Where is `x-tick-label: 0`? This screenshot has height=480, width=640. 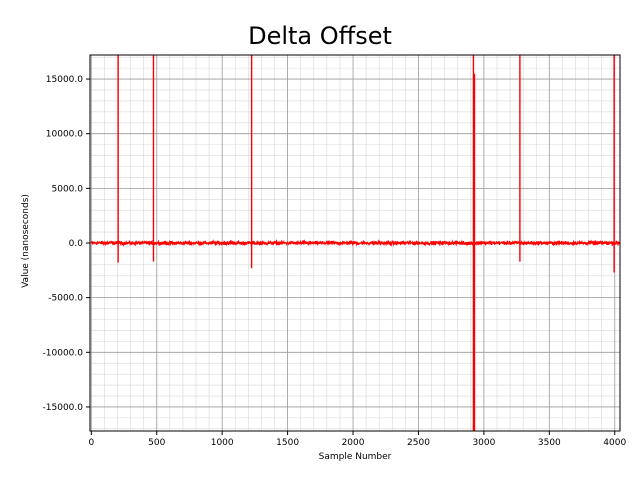 x-tick-label: 0 is located at coordinates (91, 443).